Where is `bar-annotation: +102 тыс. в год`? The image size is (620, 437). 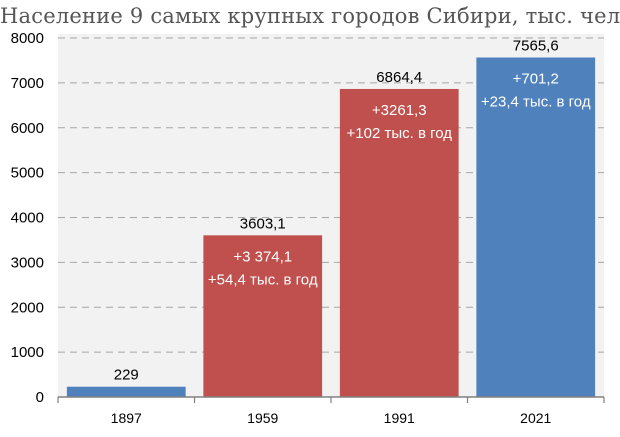 bar-annotation: +102 тыс. в год is located at coordinates (400, 133).